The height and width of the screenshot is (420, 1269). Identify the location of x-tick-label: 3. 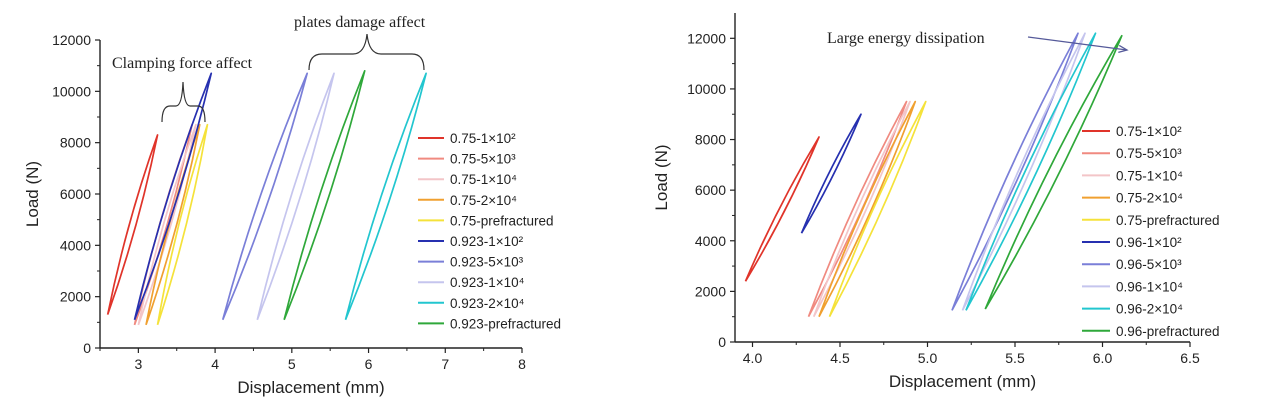
(138, 364).